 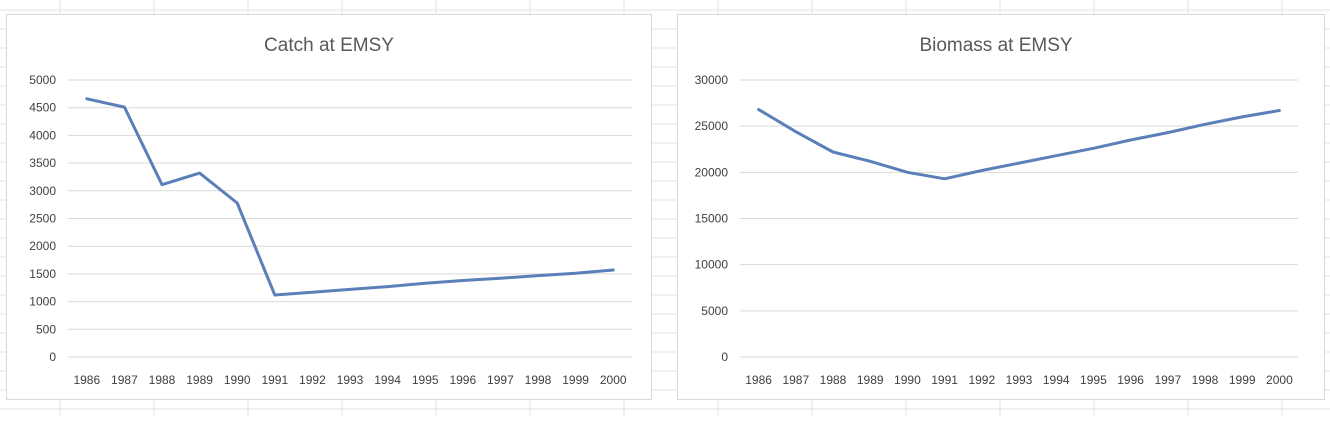 I want to click on y-tick-label: 3000, so click(x=42, y=191).